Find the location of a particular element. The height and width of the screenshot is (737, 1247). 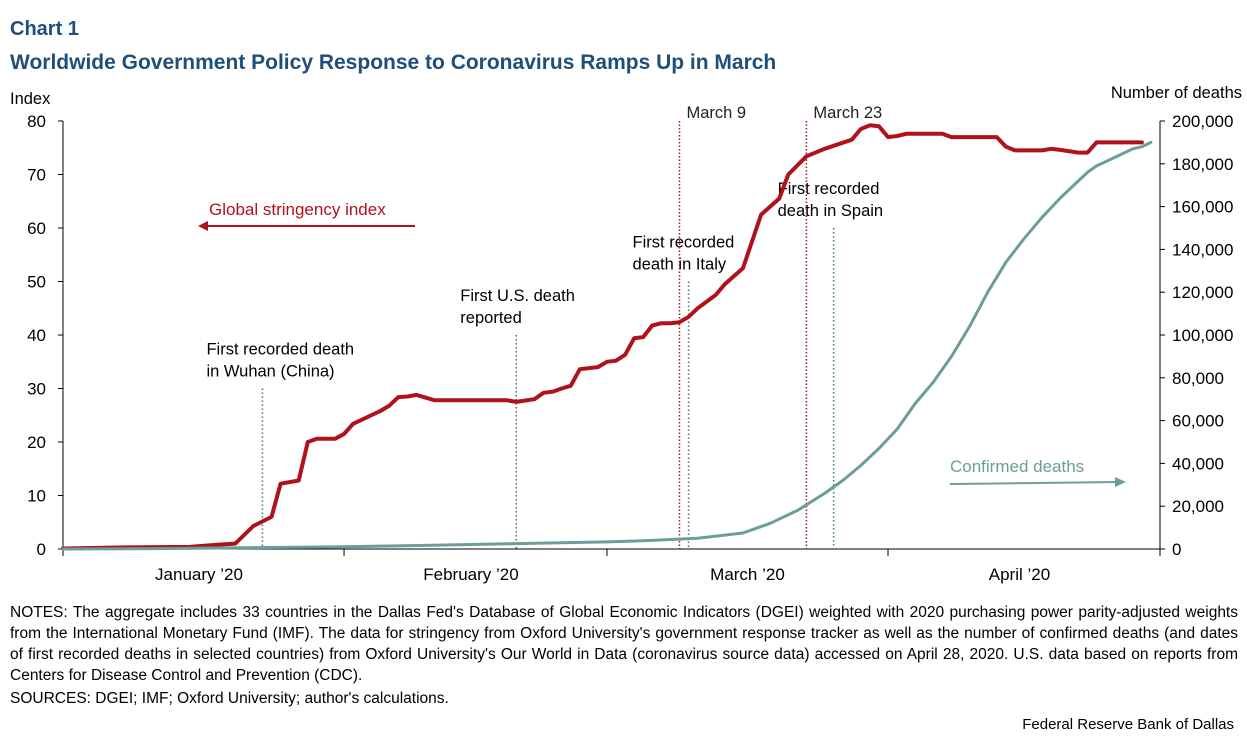

stringency-series-label: Global stringency index is located at coordinates (297, 209).